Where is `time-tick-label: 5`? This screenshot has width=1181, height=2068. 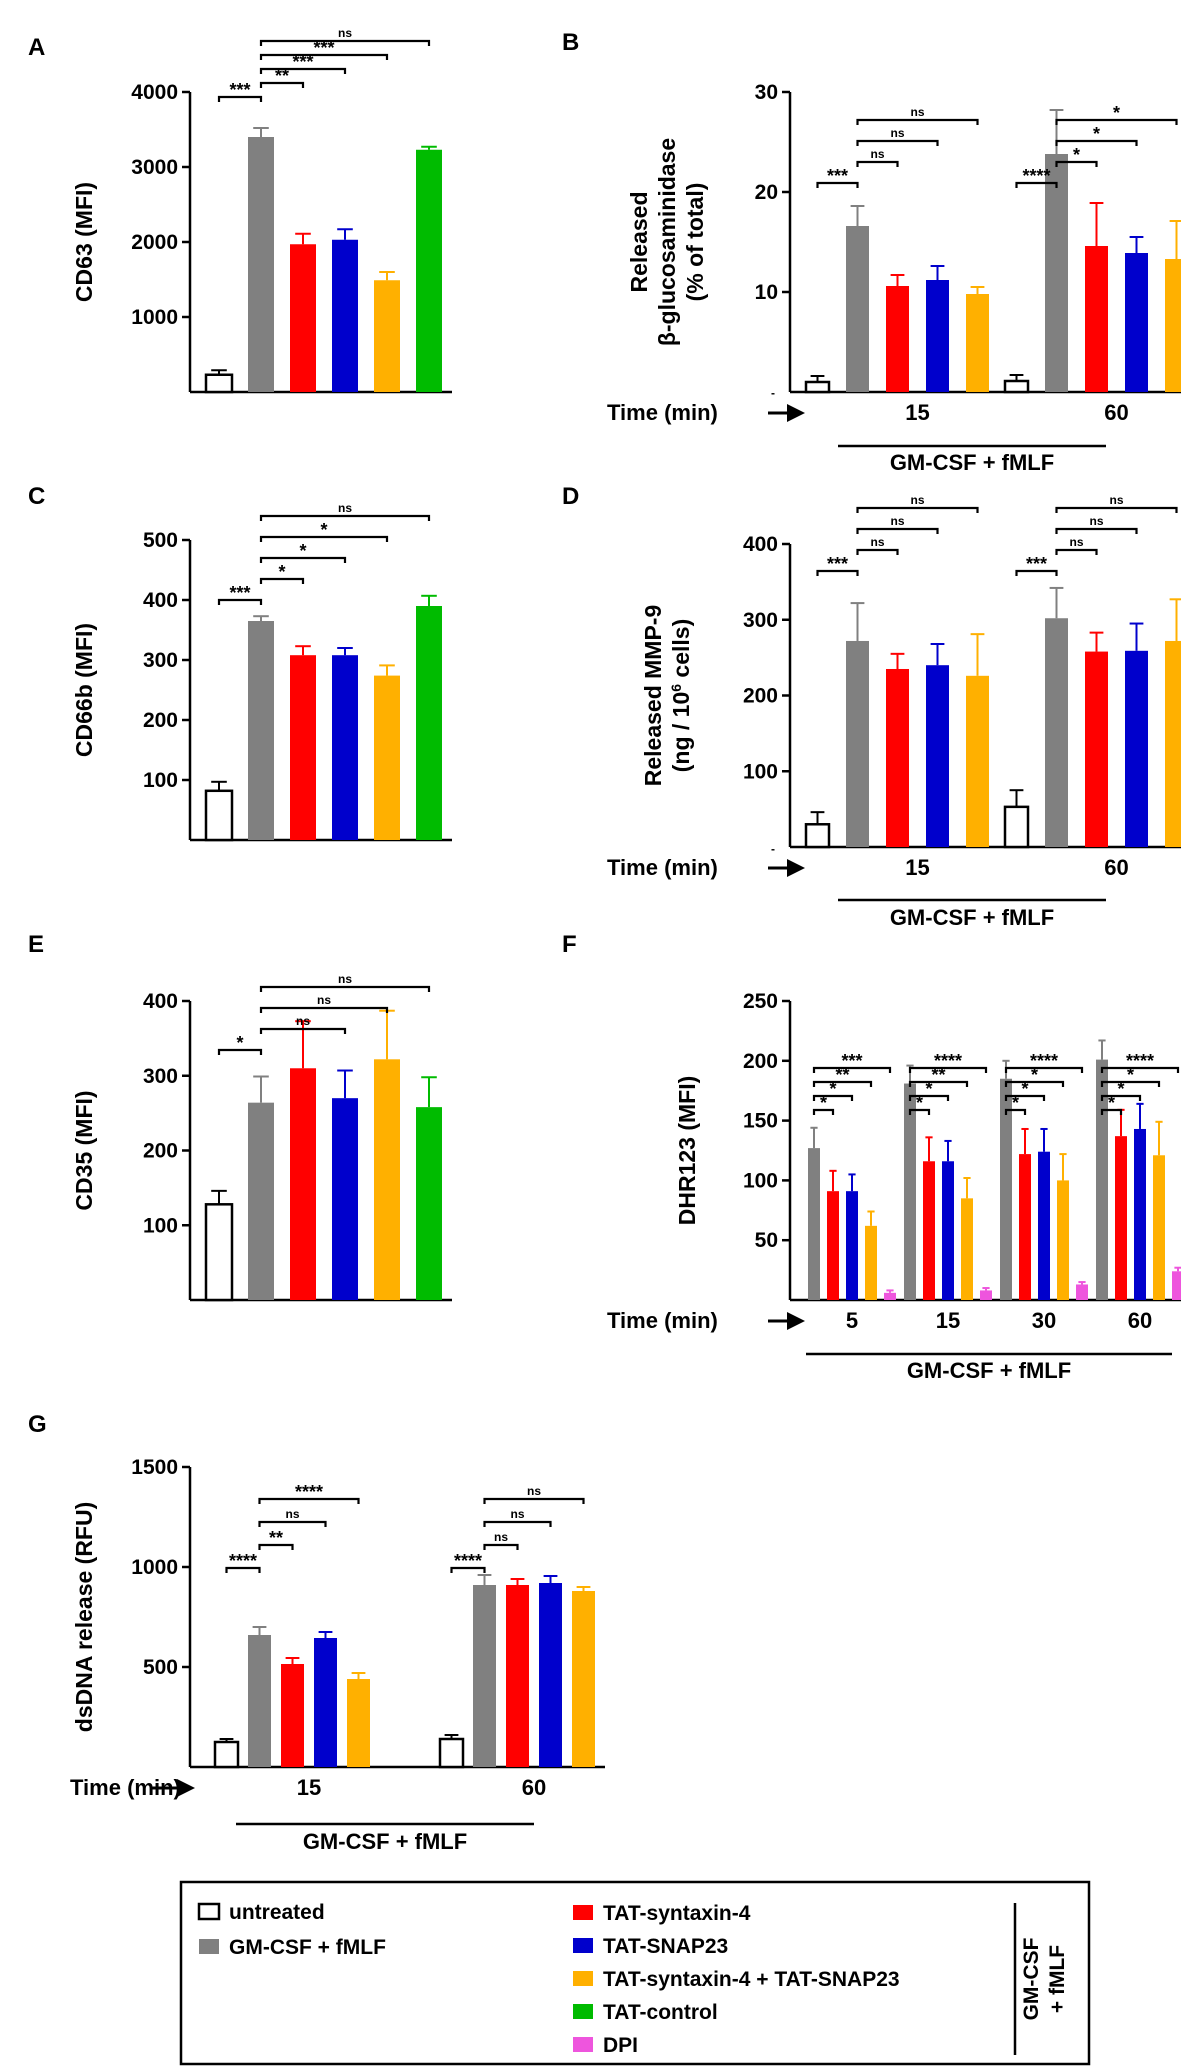 time-tick-label: 5 is located at coordinates (852, 1320).